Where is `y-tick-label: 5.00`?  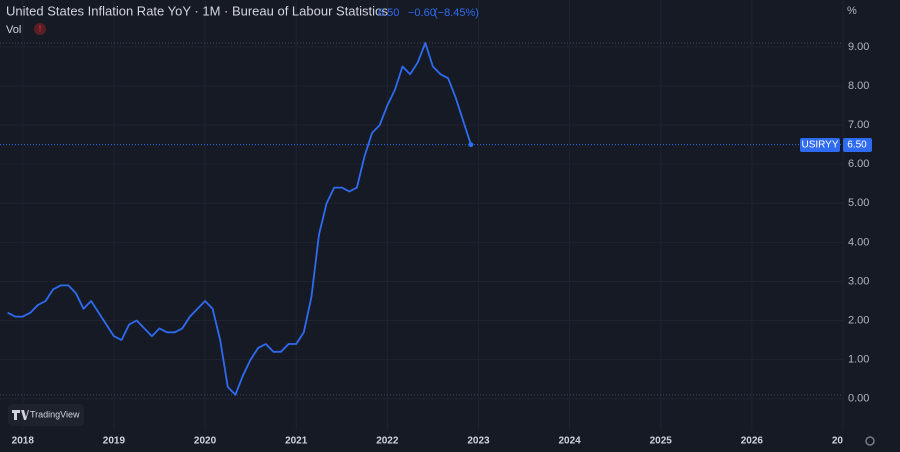 y-tick-label: 5.00 is located at coordinates (858, 203).